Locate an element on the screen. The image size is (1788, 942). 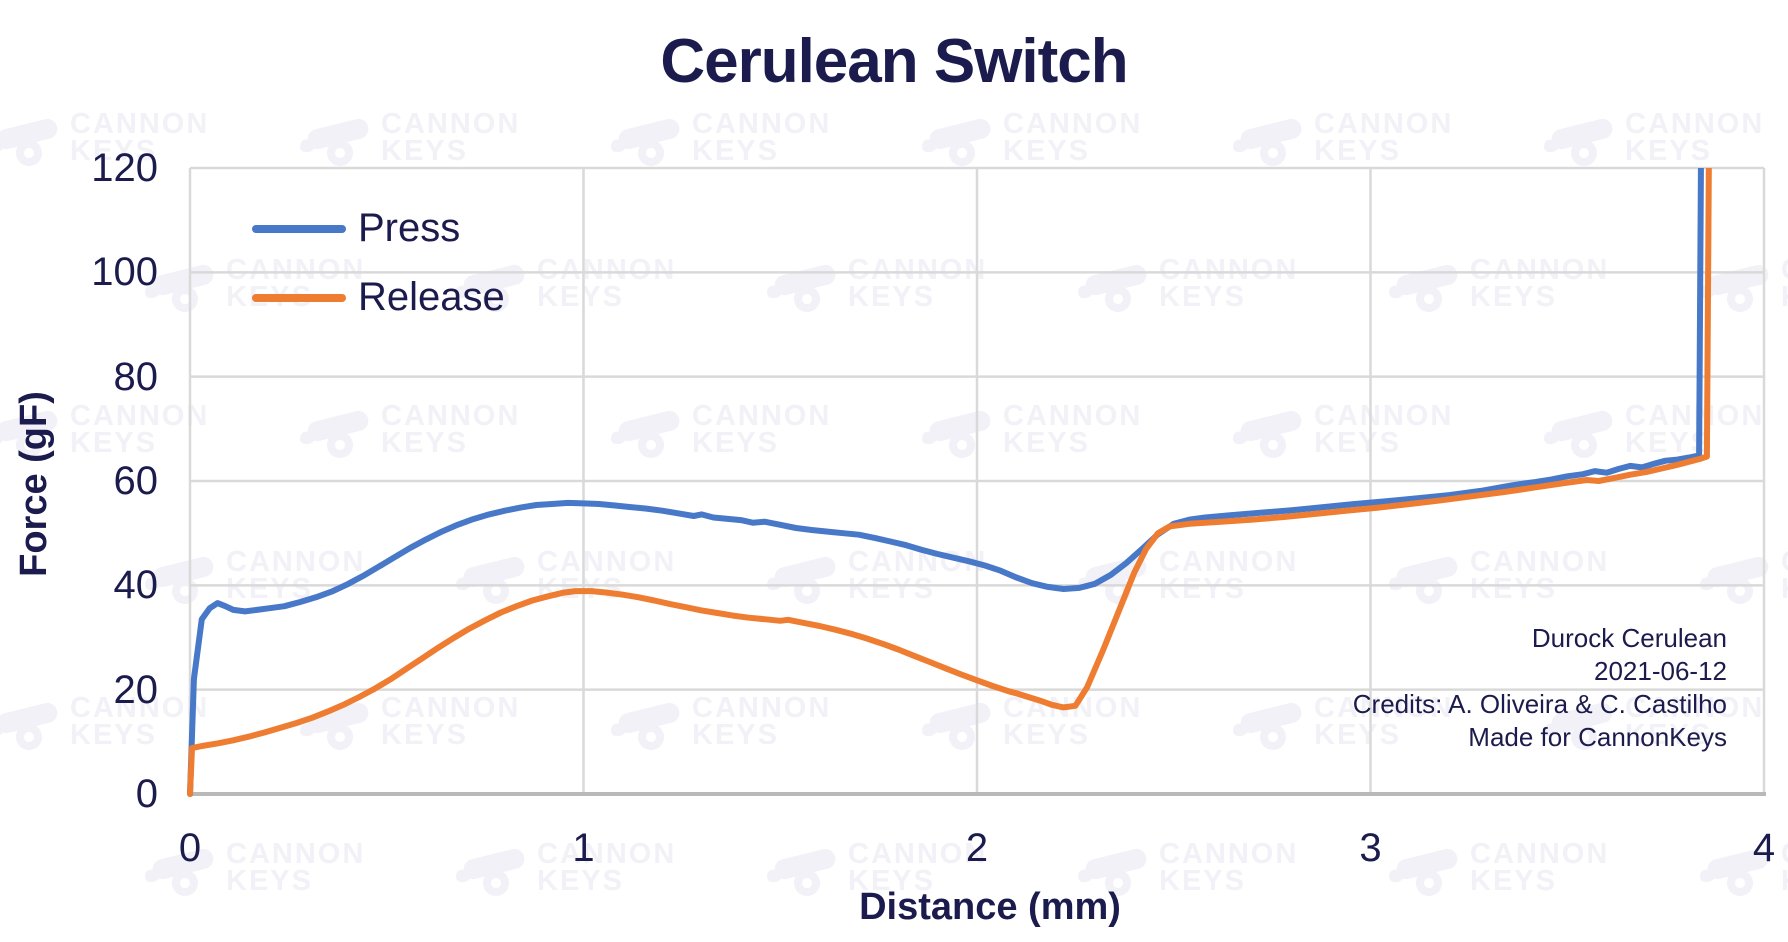
legend-swatch is located at coordinates (299, 228).